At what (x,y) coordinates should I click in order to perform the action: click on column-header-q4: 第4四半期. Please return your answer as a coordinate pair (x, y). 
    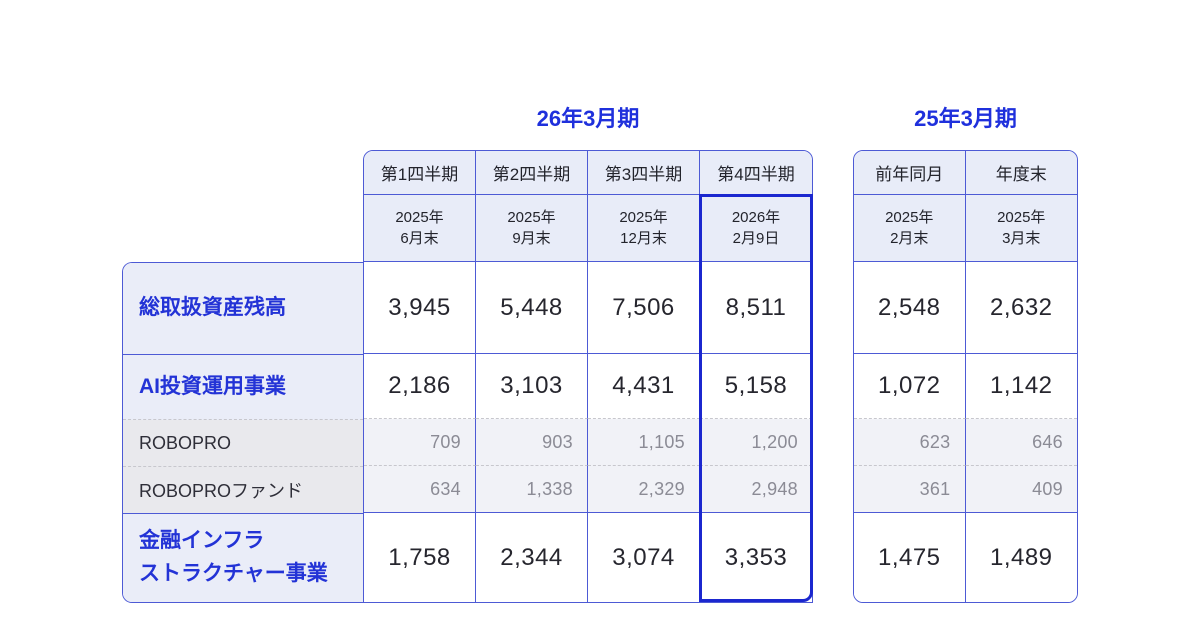
    Looking at the image, I should click on (756, 173).